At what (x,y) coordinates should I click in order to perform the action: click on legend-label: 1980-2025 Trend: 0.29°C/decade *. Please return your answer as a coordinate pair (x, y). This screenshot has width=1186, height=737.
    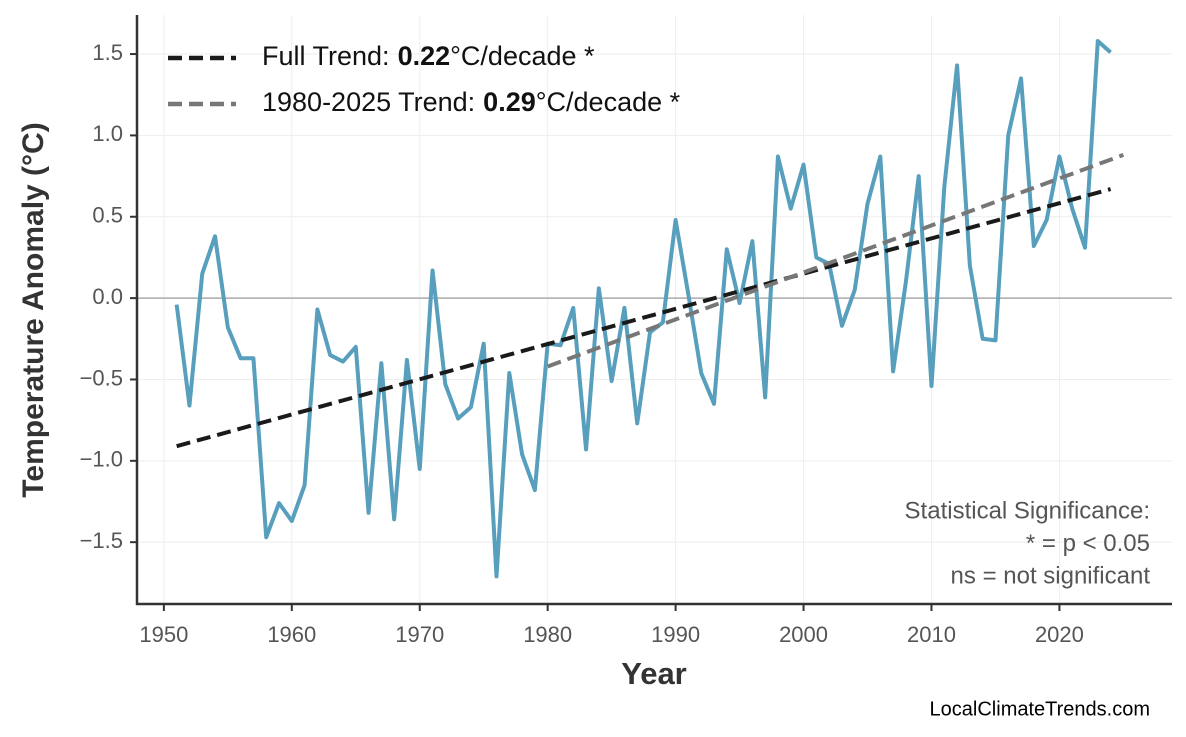
    Looking at the image, I should click on (471, 102).